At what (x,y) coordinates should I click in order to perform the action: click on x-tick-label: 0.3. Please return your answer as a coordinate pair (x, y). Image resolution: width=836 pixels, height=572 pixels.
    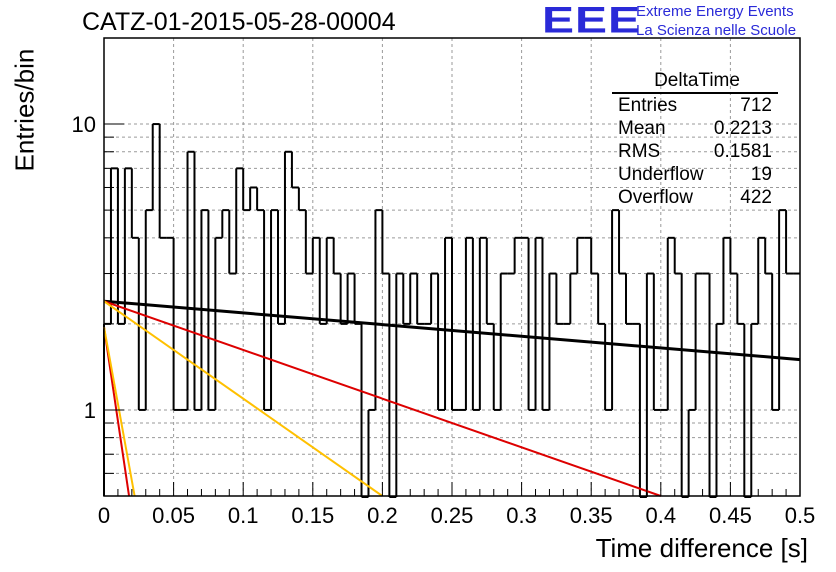
    Looking at the image, I should click on (521, 515).